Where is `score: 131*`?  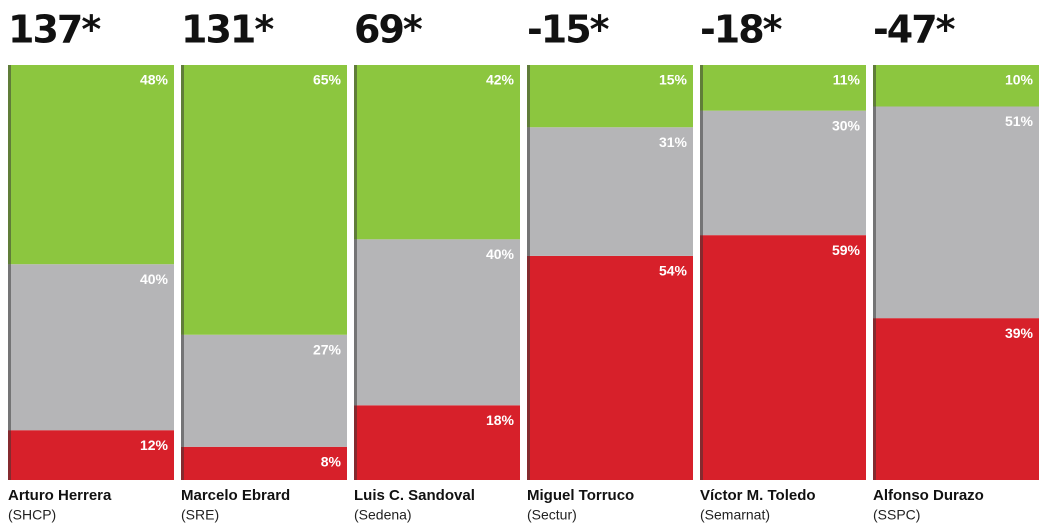
score: 131* is located at coordinates (227, 30).